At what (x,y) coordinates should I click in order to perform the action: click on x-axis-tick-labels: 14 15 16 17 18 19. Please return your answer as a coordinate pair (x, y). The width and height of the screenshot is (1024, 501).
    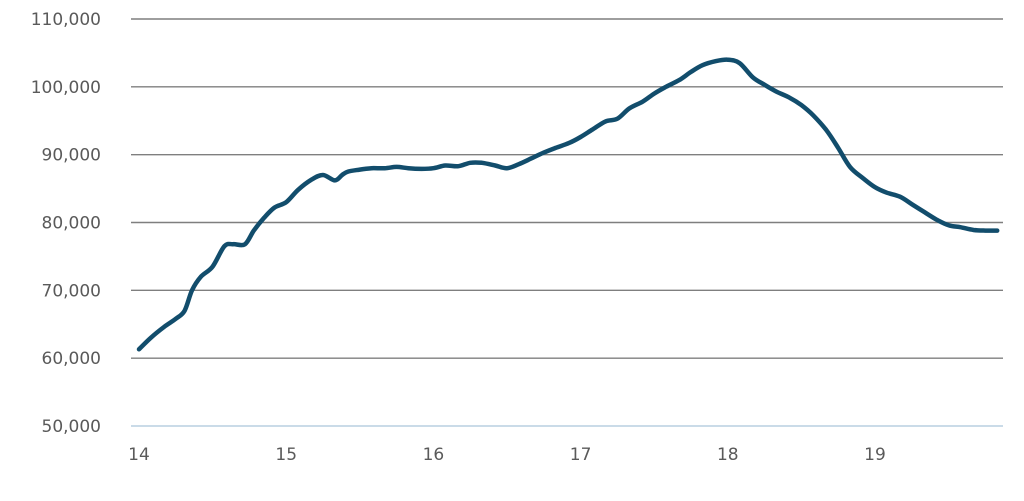
    Looking at the image, I should click on (507, 455).